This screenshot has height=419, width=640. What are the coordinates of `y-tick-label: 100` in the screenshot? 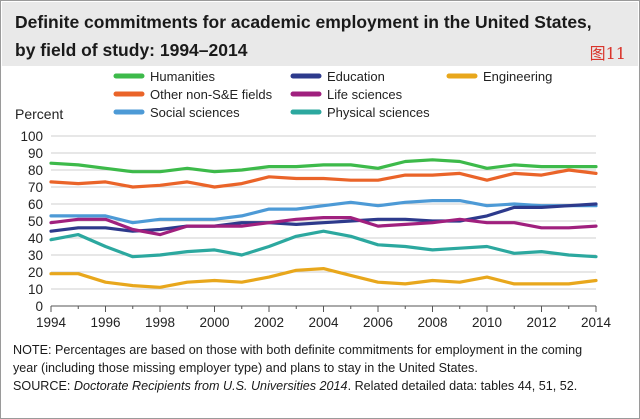 It's located at (31, 136).